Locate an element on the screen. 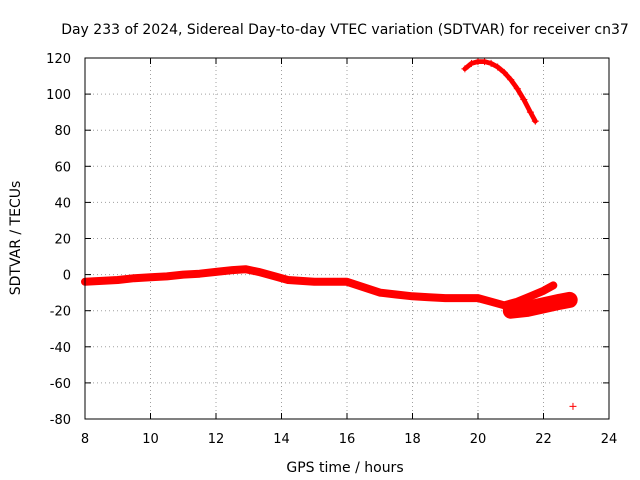  y-axis-label: SDTVAR / TECUs is located at coordinates (16, 238).